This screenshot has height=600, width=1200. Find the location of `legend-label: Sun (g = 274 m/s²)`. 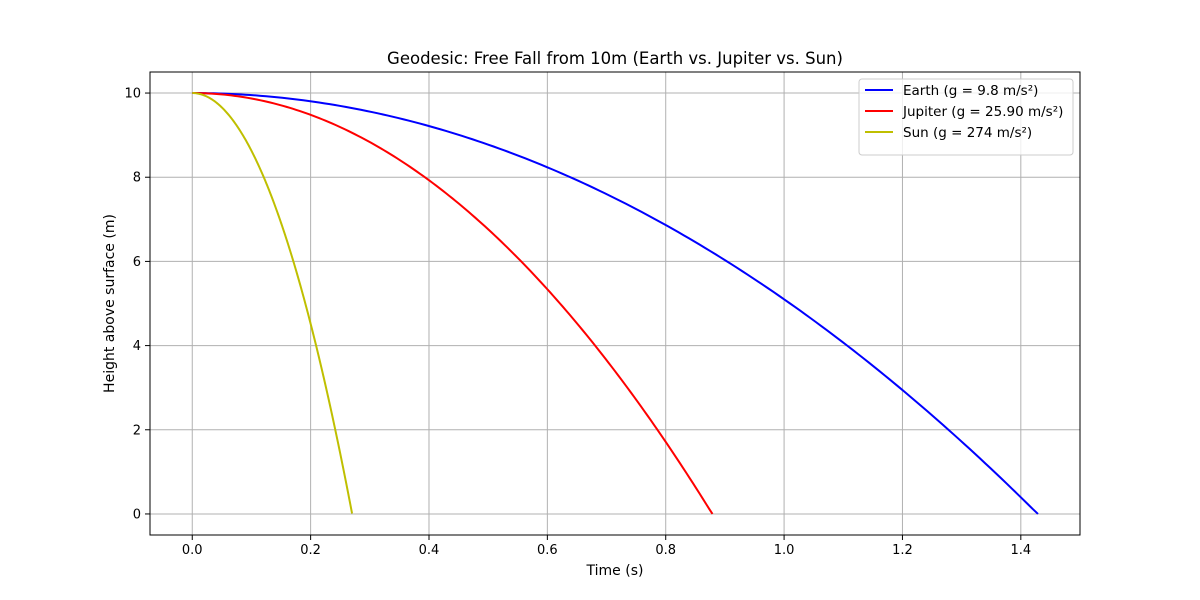

legend-label: Sun (g = 274 m/s²) is located at coordinates (967, 133).